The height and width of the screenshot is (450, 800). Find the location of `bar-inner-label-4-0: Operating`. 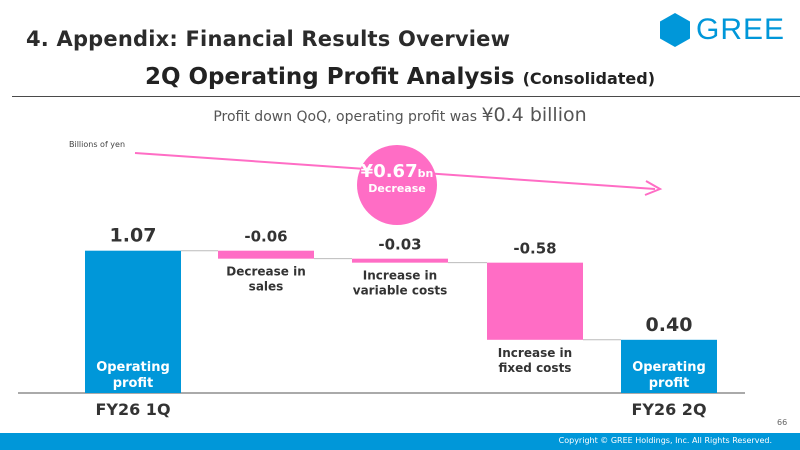

bar-inner-label-4-0: Operating is located at coordinates (669, 367).